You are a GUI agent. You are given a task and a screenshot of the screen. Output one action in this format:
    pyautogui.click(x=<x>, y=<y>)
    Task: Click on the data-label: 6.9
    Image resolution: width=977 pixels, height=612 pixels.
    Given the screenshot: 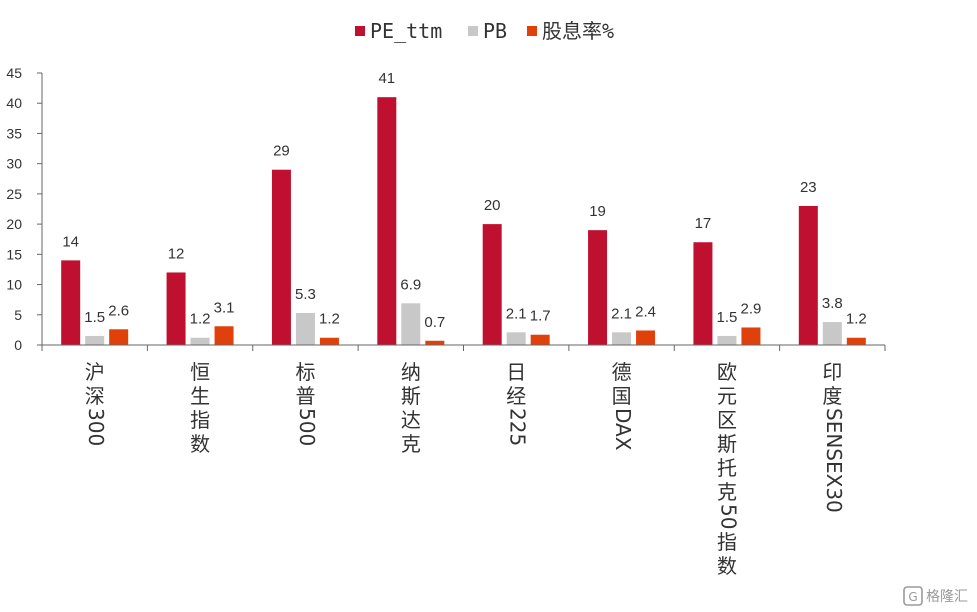 What is the action you would take?
    pyautogui.click(x=410, y=284)
    